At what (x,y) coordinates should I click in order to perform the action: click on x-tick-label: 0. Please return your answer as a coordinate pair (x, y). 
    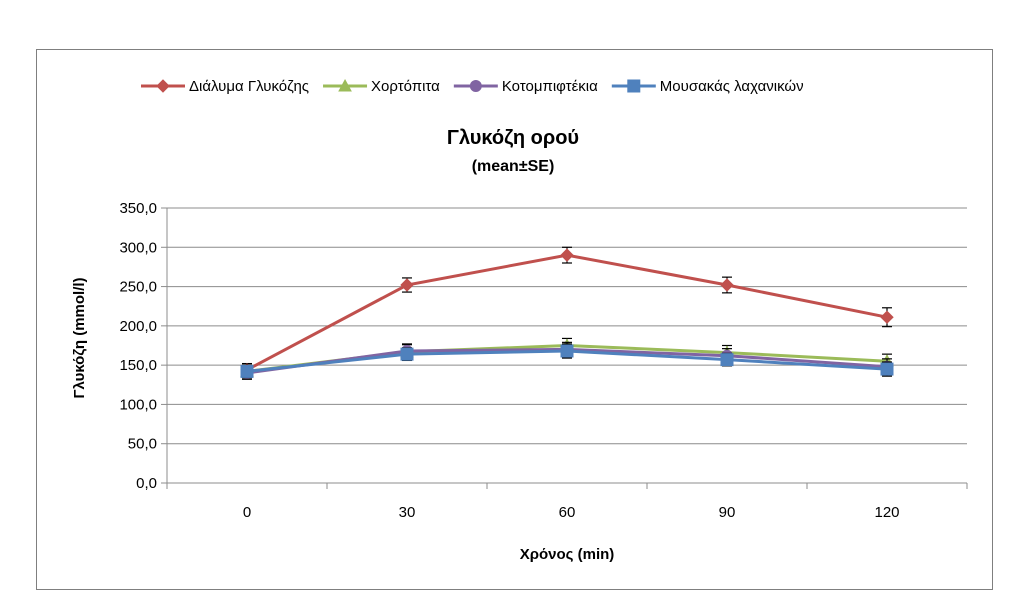
    Looking at the image, I should click on (247, 512).